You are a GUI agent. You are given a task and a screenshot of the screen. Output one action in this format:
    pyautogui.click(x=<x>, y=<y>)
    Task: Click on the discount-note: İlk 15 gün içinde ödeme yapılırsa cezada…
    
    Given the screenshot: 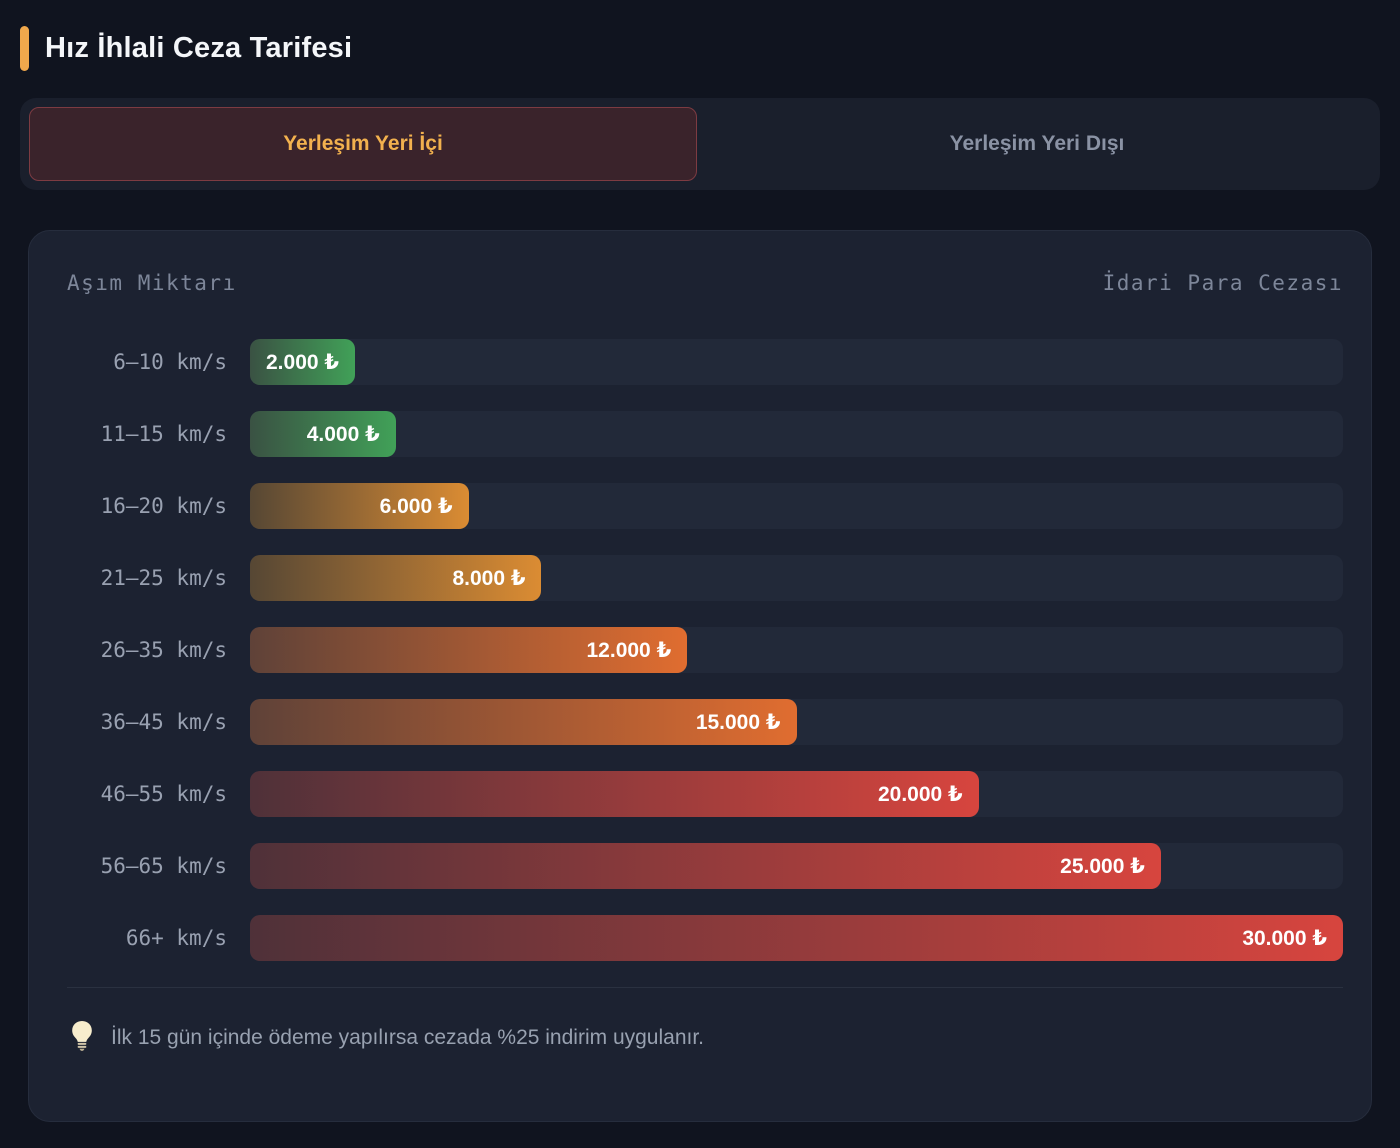 What is the action you would take?
    pyautogui.click(x=705, y=1038)
    